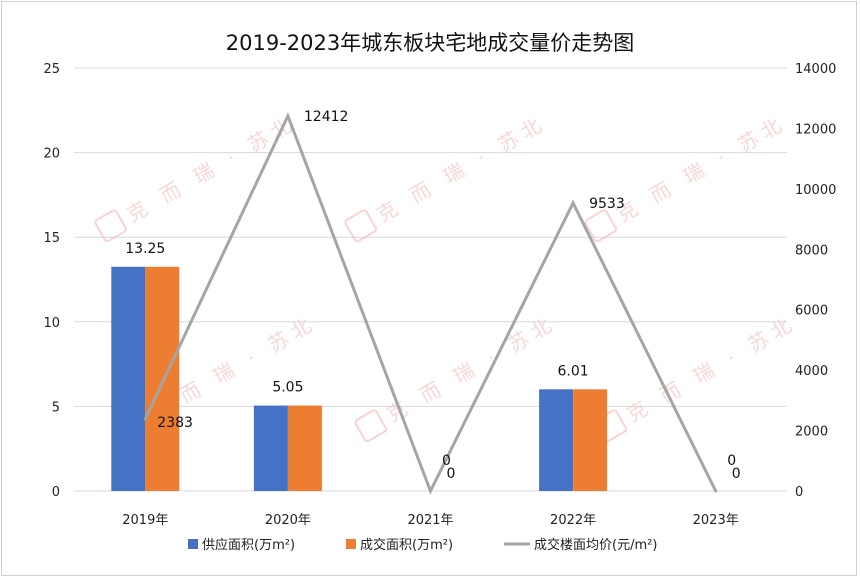  What do you see at coordinates (815, 190) in the screenshot?
I see `y-right-tick-label: 10000` at bounding box center [815, 190].